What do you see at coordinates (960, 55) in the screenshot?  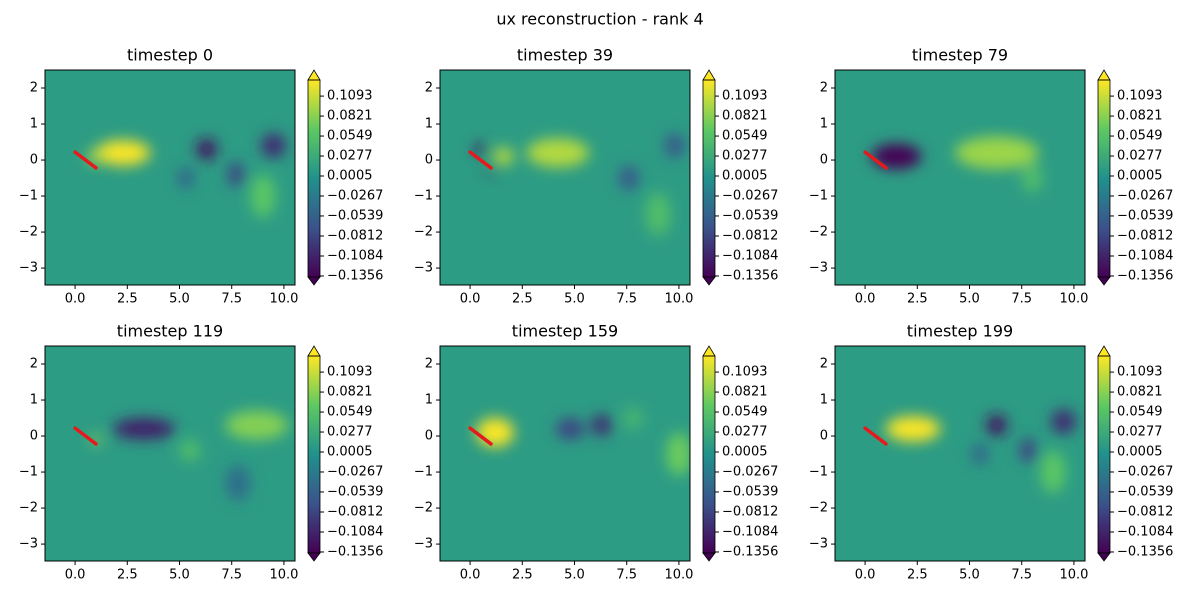 I see `panel-title: timestep 79` at bounding box center [960, 55].